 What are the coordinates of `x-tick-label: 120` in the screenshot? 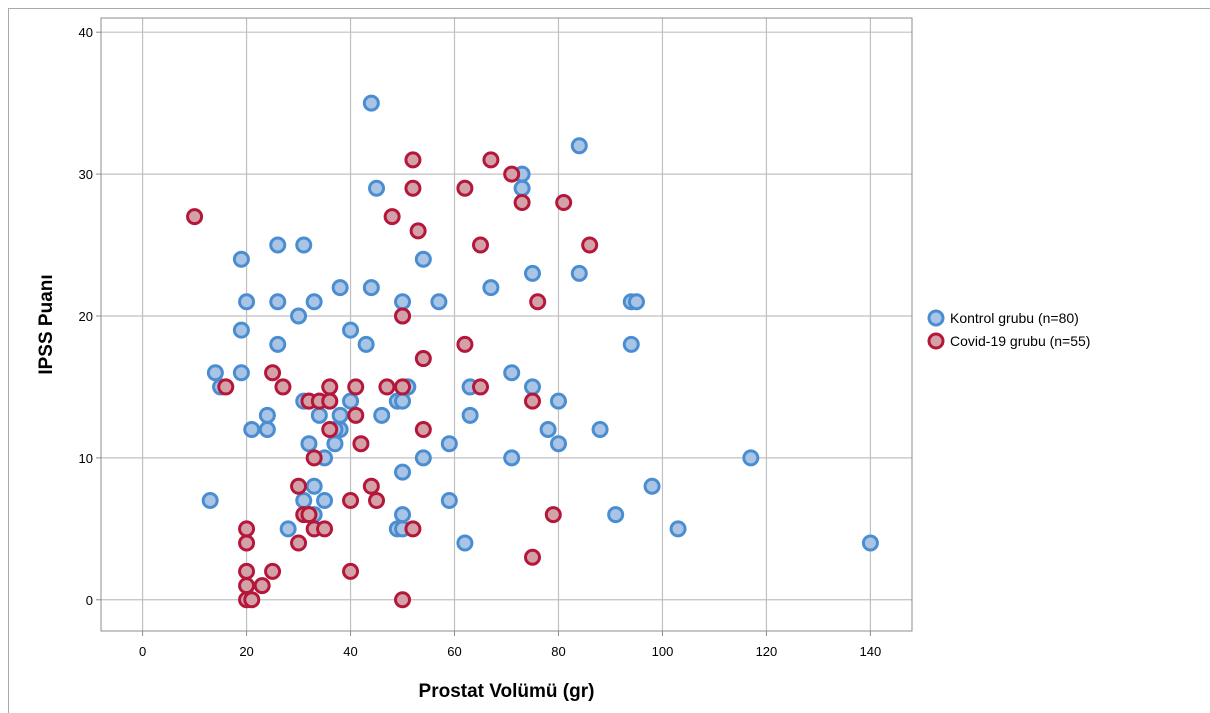 It's located at (767, 651).